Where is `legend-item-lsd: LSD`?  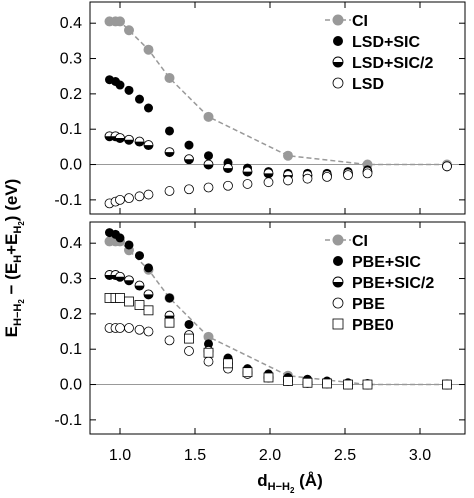 legend-item-lsd: LSD is located at coordinates (358, 84).